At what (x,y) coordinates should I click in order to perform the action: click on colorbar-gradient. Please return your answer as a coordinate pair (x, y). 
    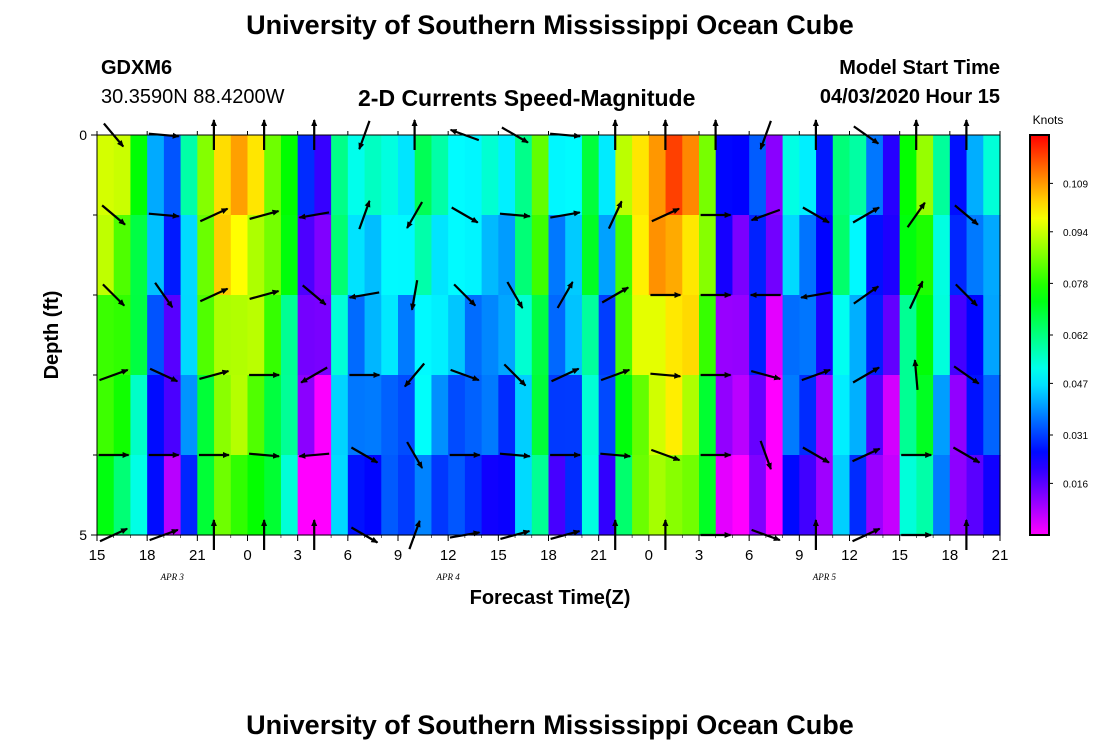
    Looking at the image, I should click on (1039, 335).